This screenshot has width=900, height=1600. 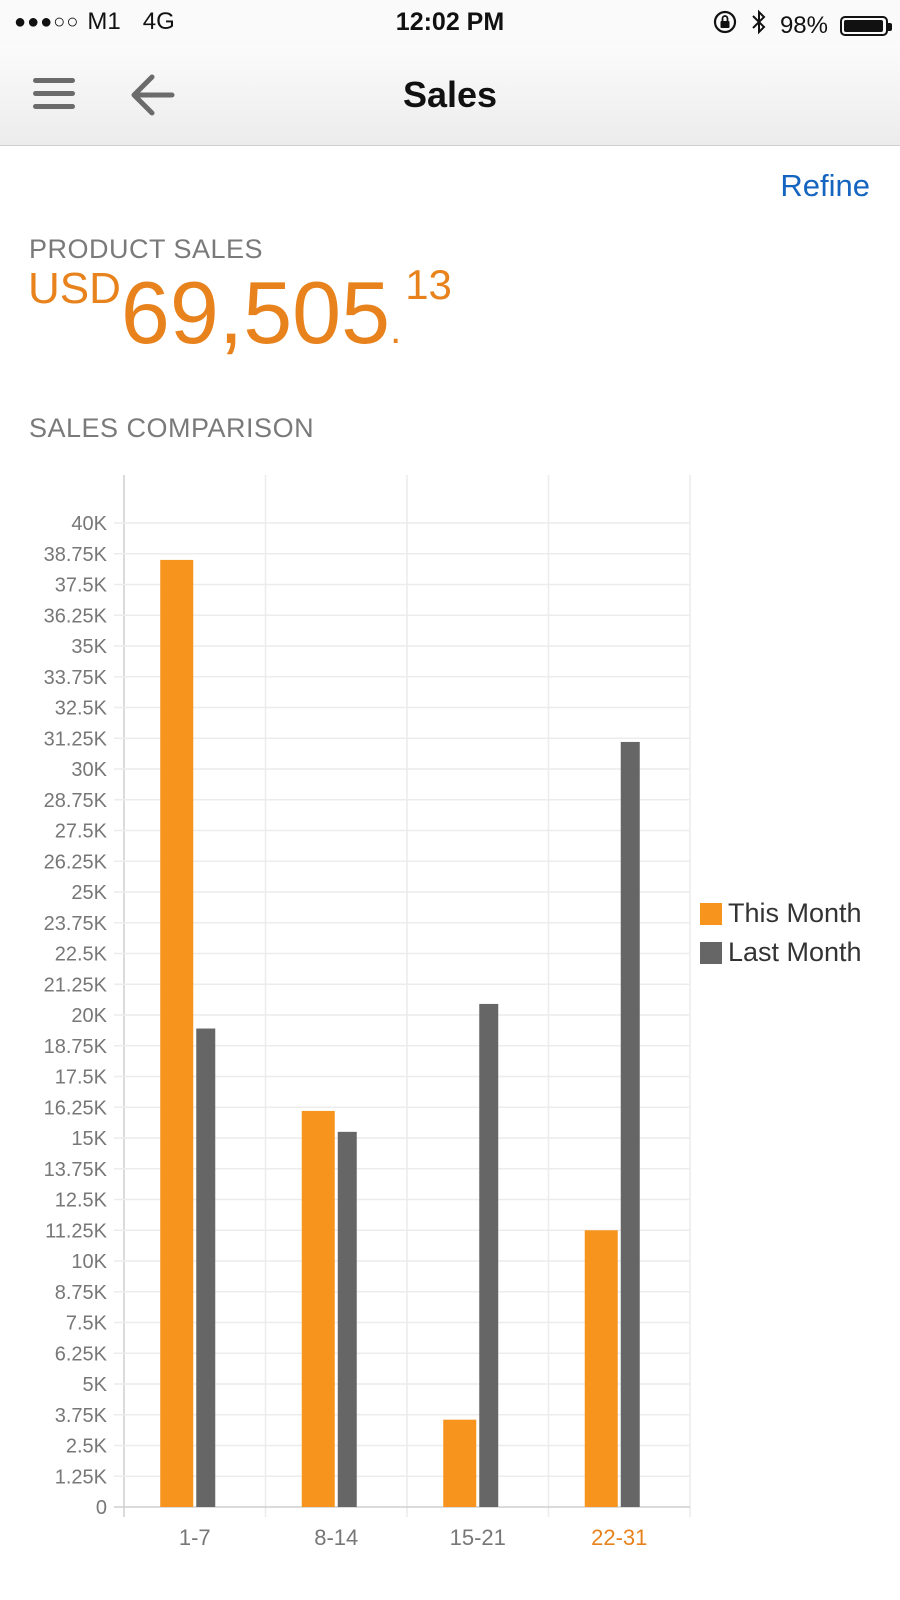 I want to click on y-tick-label: 5K, so click(x=95, y=1385).